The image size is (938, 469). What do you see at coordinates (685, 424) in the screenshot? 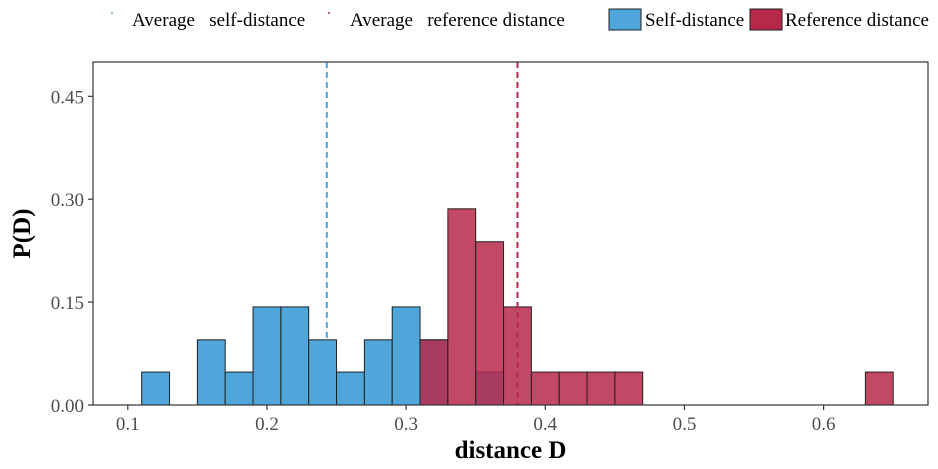
I see `x-tick-label: 0.5` at bounding box center [685, 424].